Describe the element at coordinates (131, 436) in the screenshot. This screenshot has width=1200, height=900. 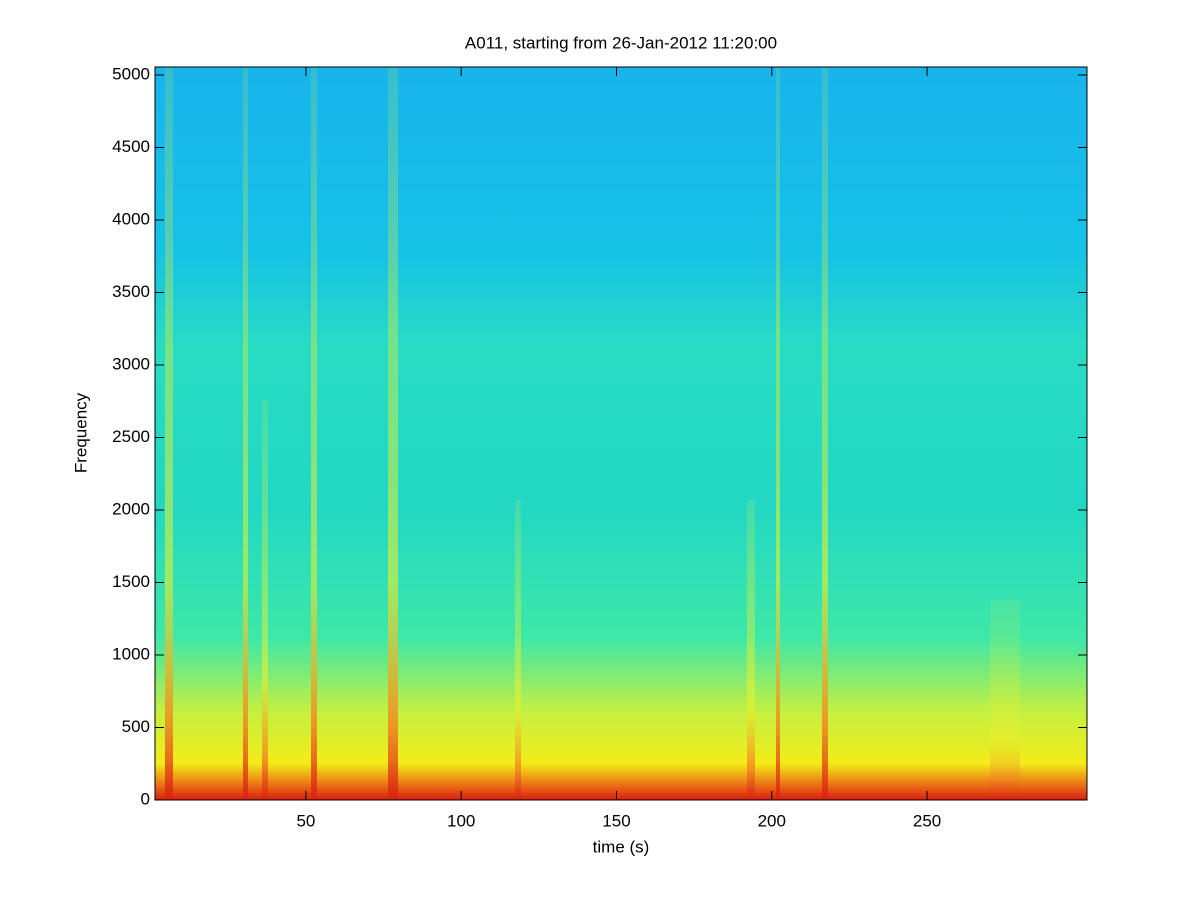
I see `y-tick-label: 2500` at that location.